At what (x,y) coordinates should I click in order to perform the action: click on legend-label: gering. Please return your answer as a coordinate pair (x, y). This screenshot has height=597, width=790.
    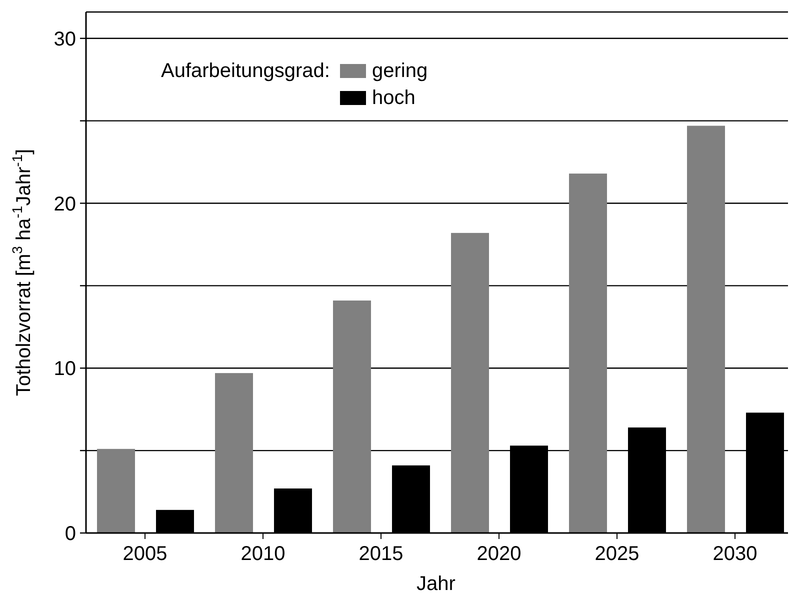
    Looking at the image, I should click on (400, 71).